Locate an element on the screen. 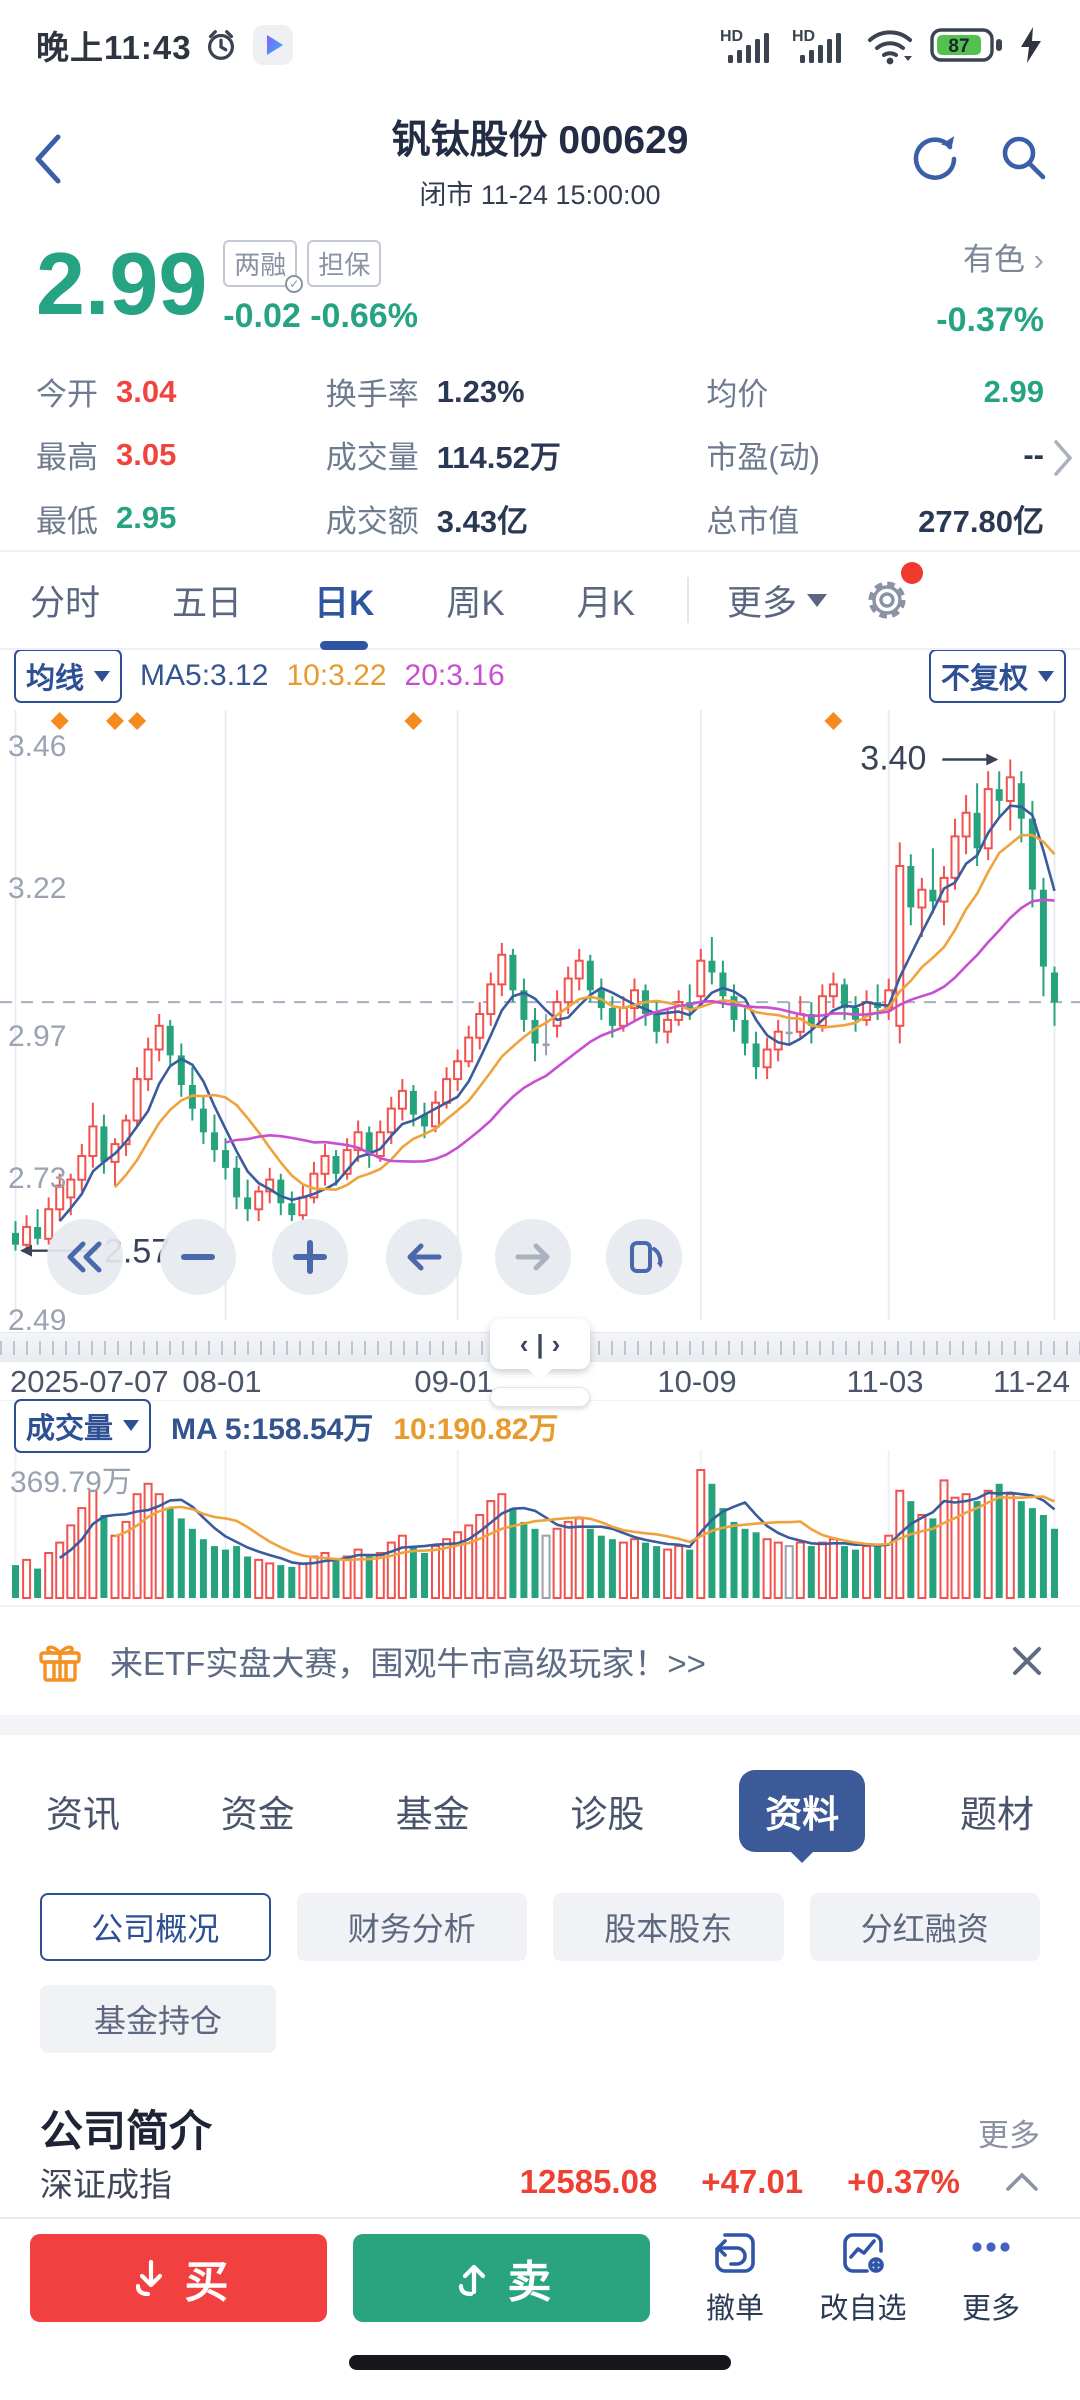 This screenshot has width=1080, height=2400. more-actions-button: 更多 is located at coordinates (991, 2278).